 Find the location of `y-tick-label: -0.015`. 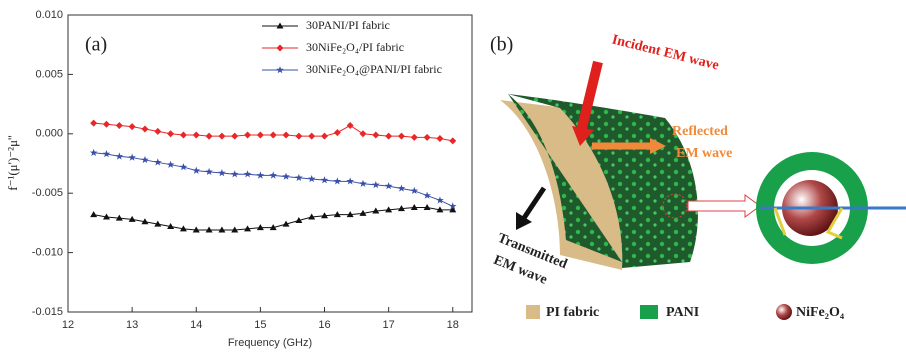

y-tick-label: -0.015 is located at coordinates (47, 312).